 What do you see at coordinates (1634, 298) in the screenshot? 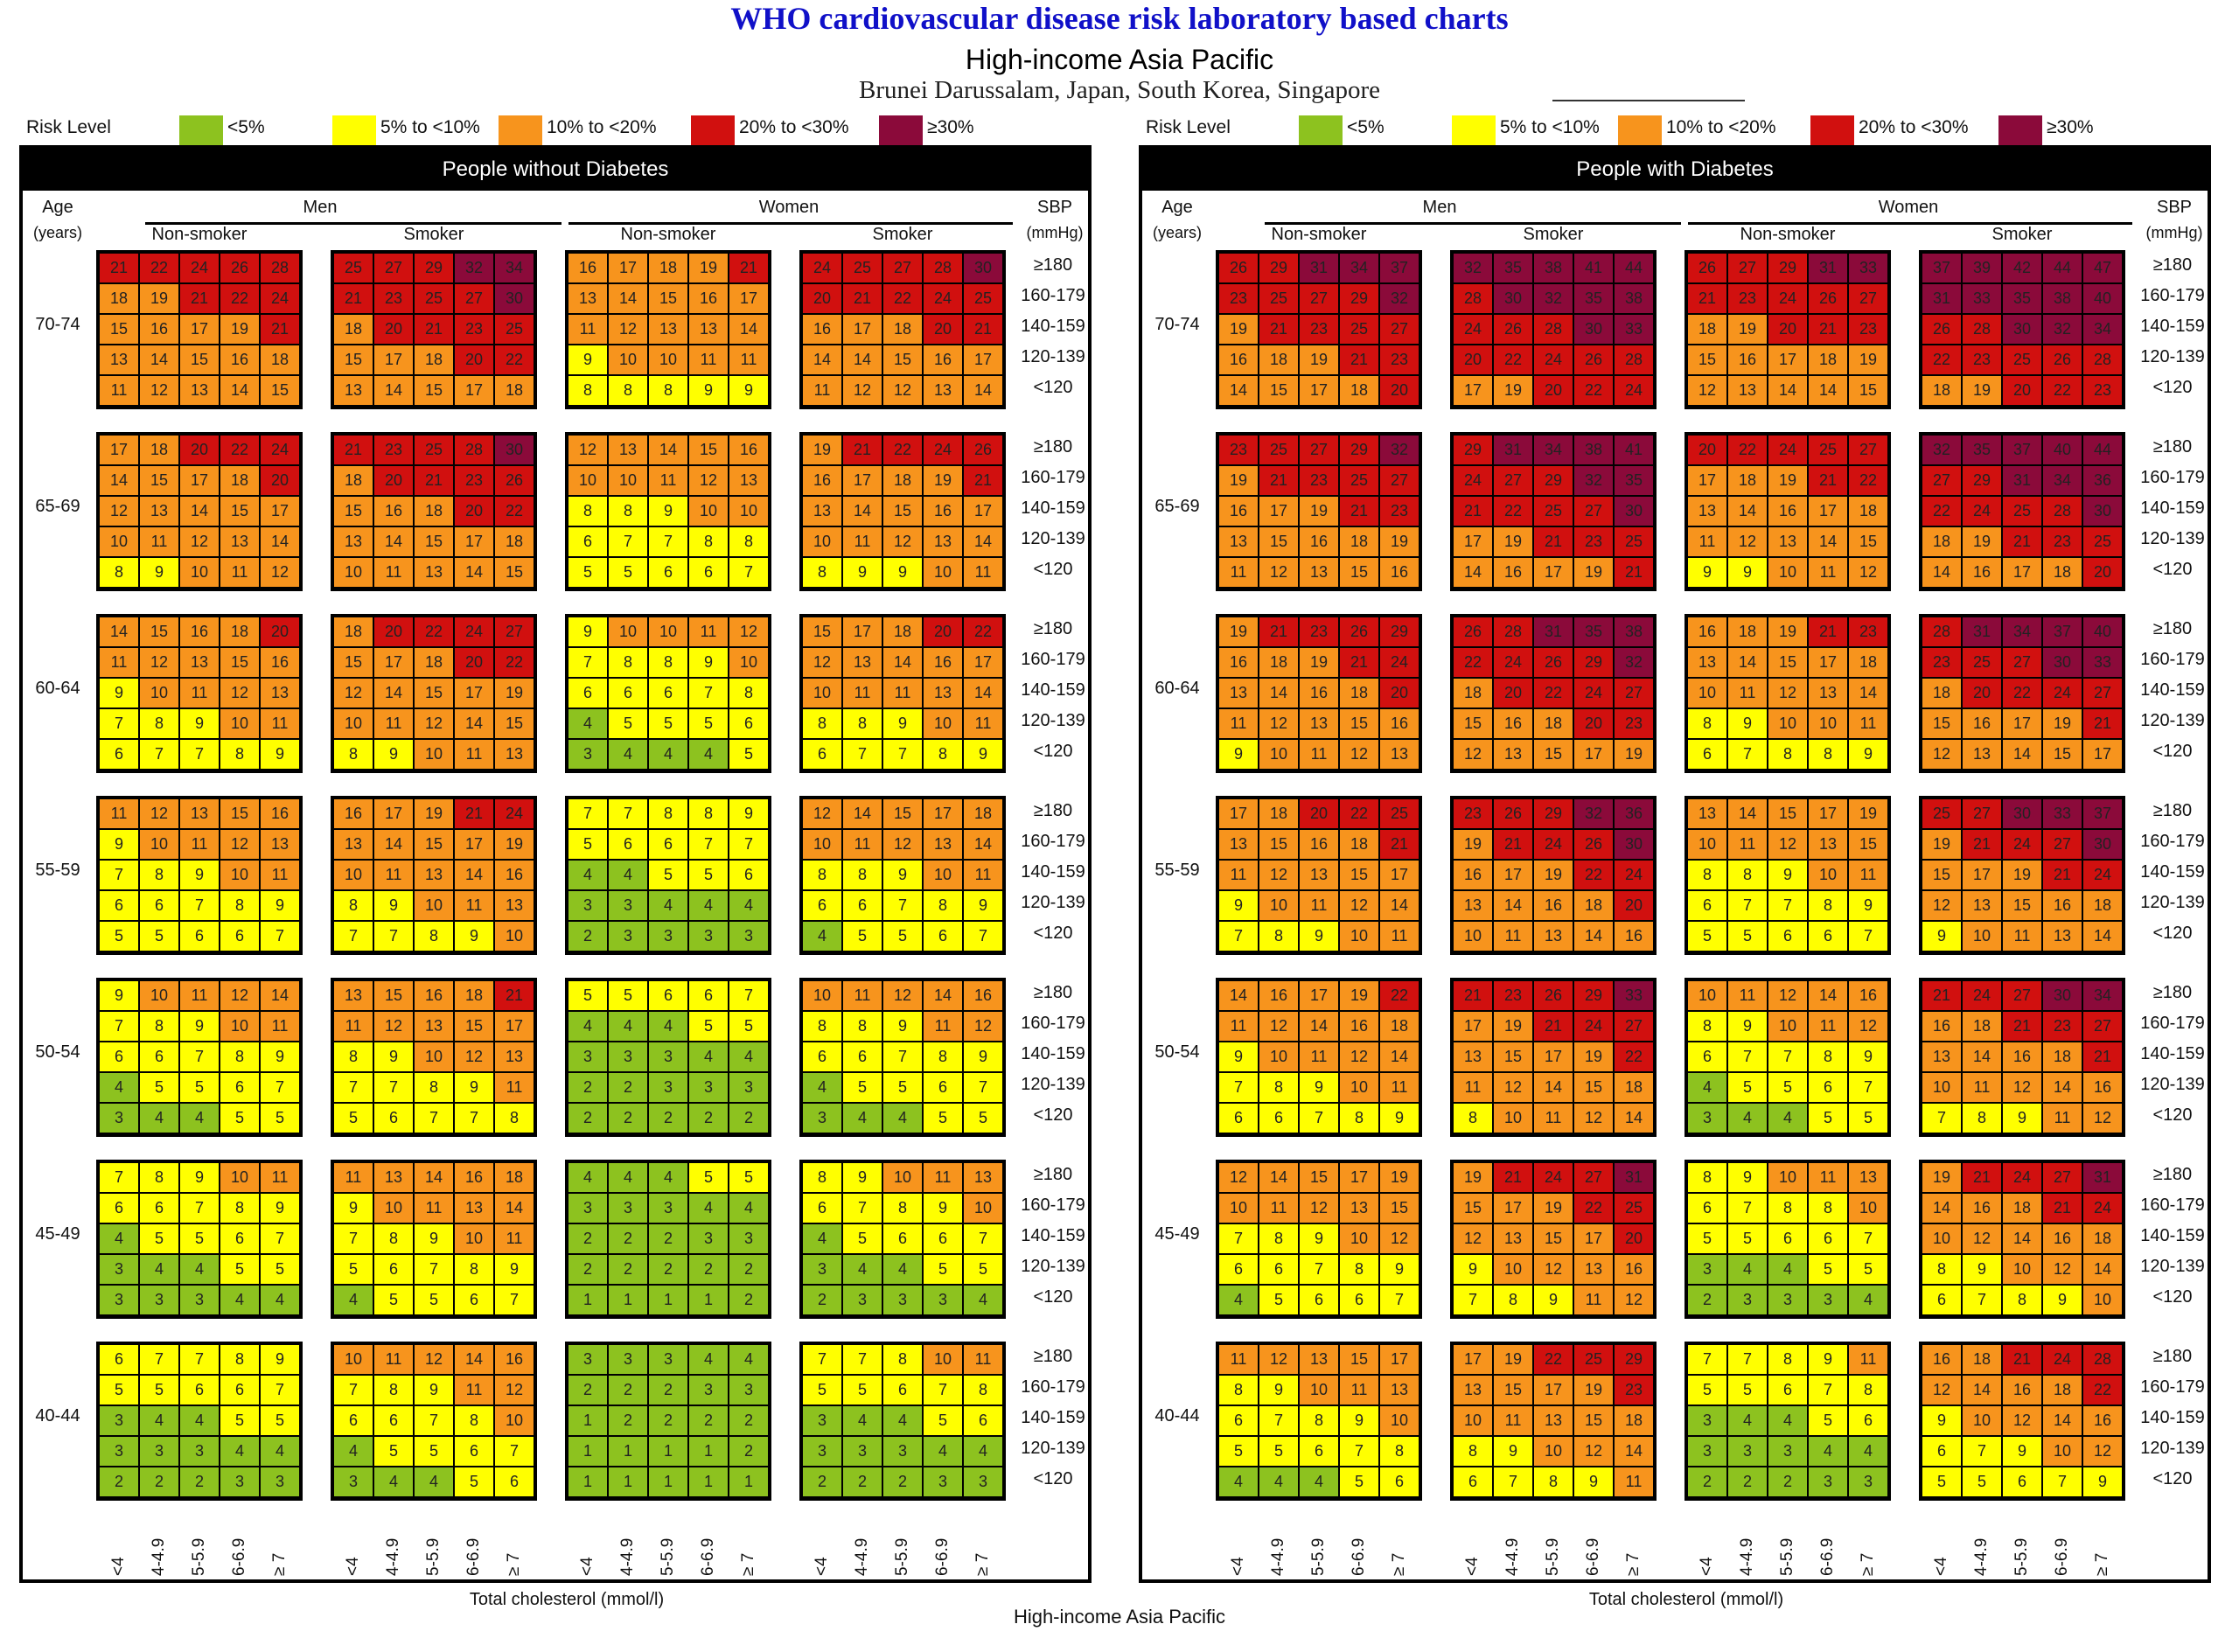
I see `risk-cell: 38` at bounding box center [1634, 298].